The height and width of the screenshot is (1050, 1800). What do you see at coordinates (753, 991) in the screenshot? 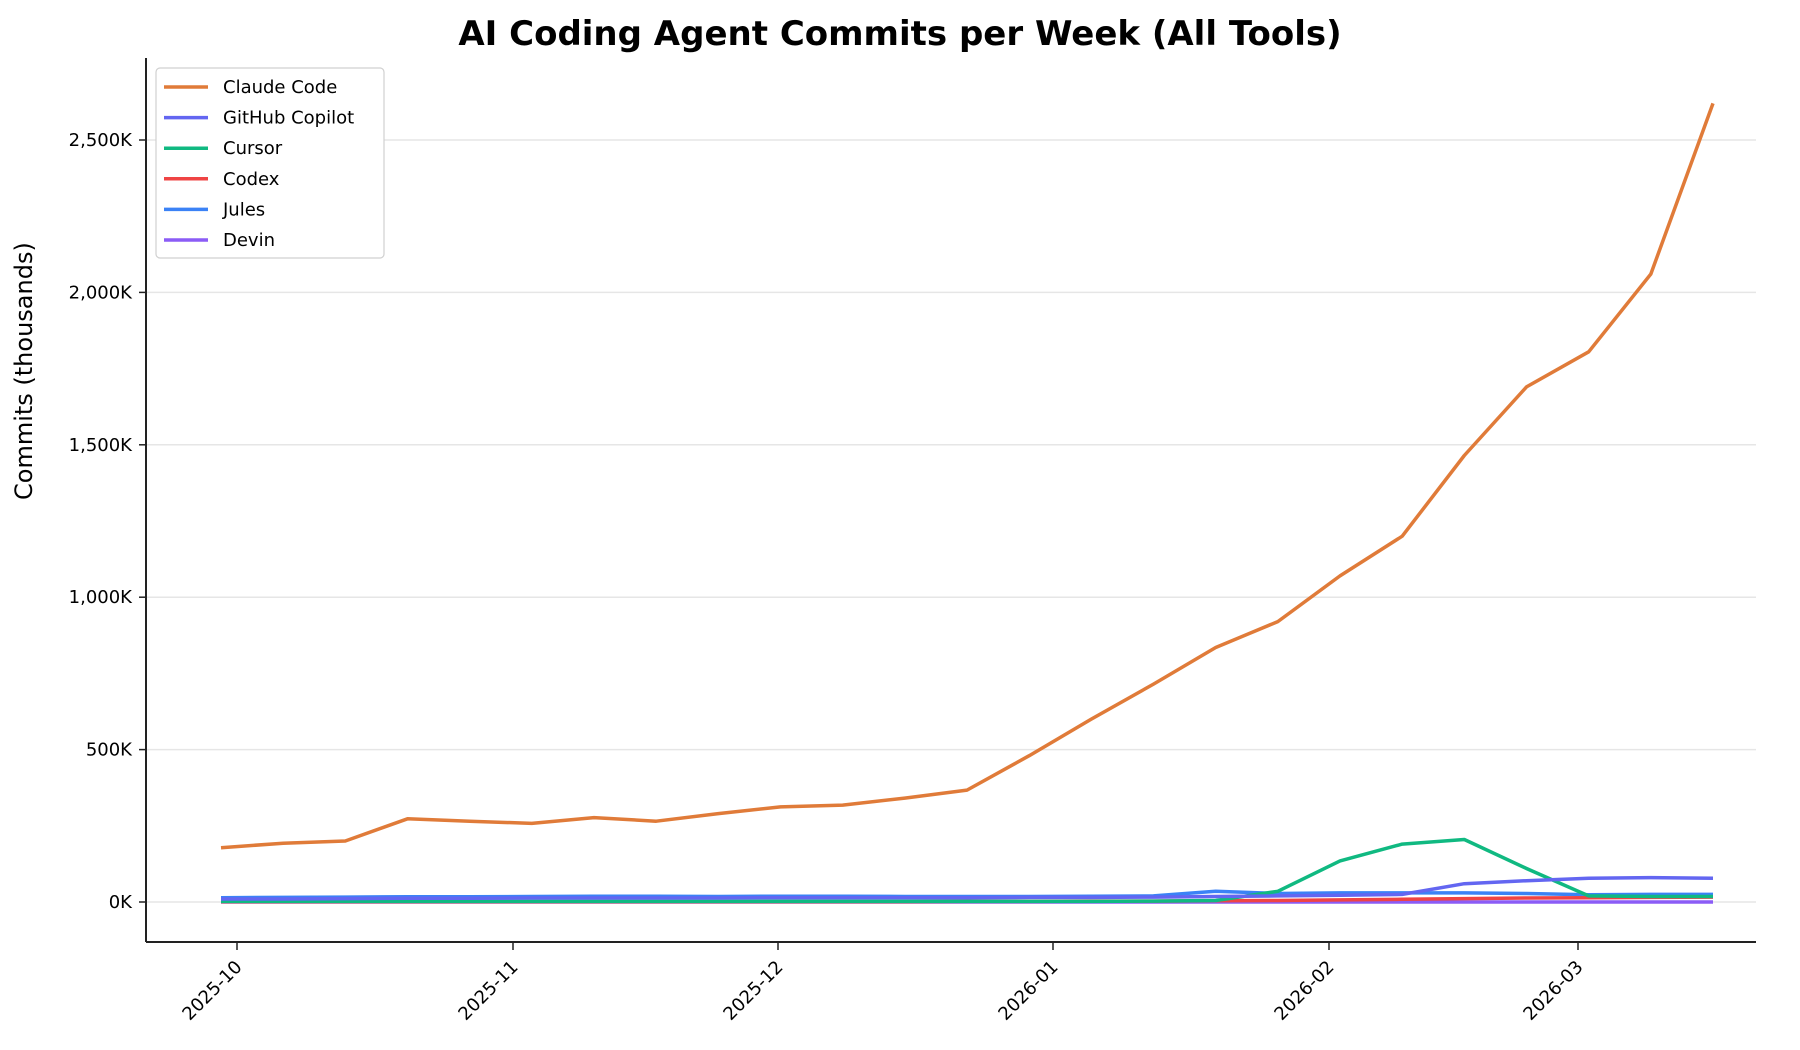
I see `x-tick-label: 2025-12` at bounding box center [753, 991].